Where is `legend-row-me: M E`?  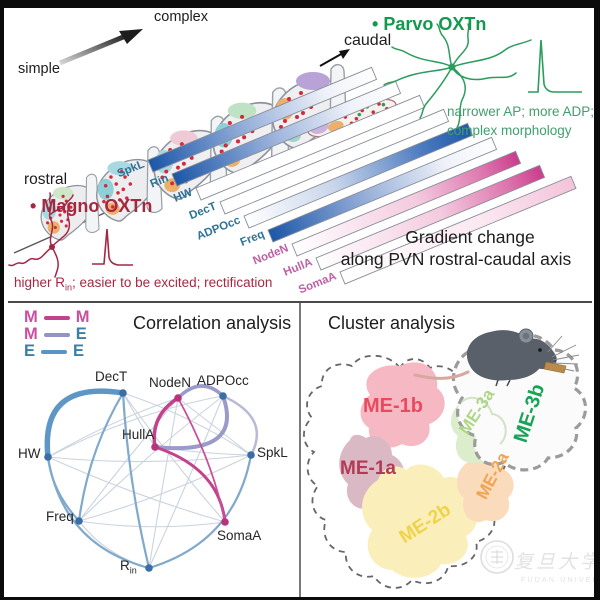
legend-row-me: M E is located at coordinates (55, 334).